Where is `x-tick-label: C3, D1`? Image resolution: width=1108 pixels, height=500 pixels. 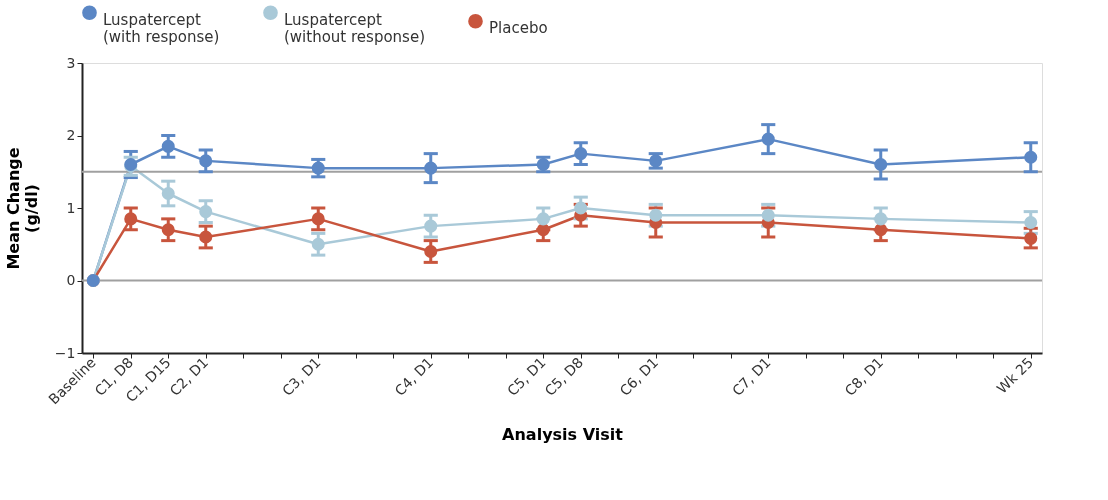 x-tick-label: C3, D1 is located at coordinates (301, 376).